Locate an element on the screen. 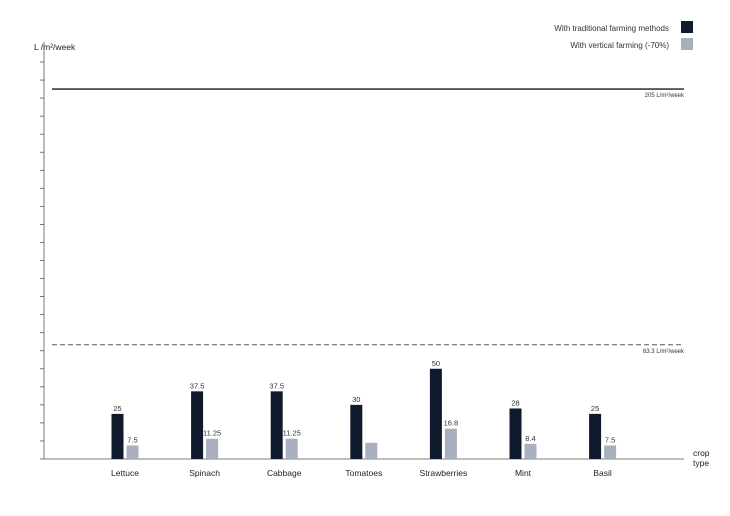 Image resolution: width=730 pixels, height=516 pixels. data-label: 50 is located at coordinates (436, 363).